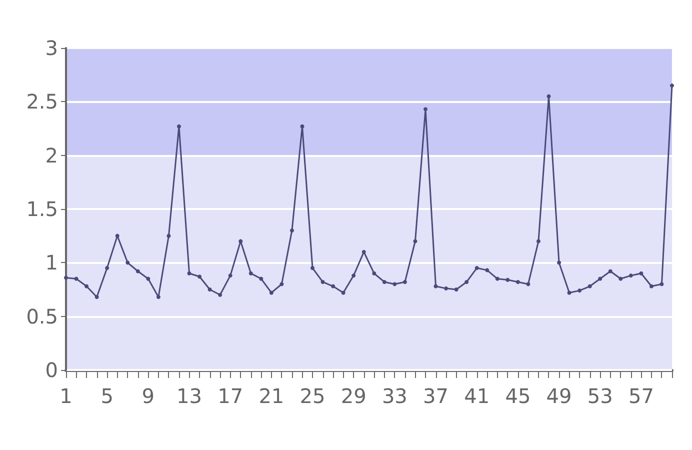  I want to click on y-tick-label: 0, so click(51, 370).